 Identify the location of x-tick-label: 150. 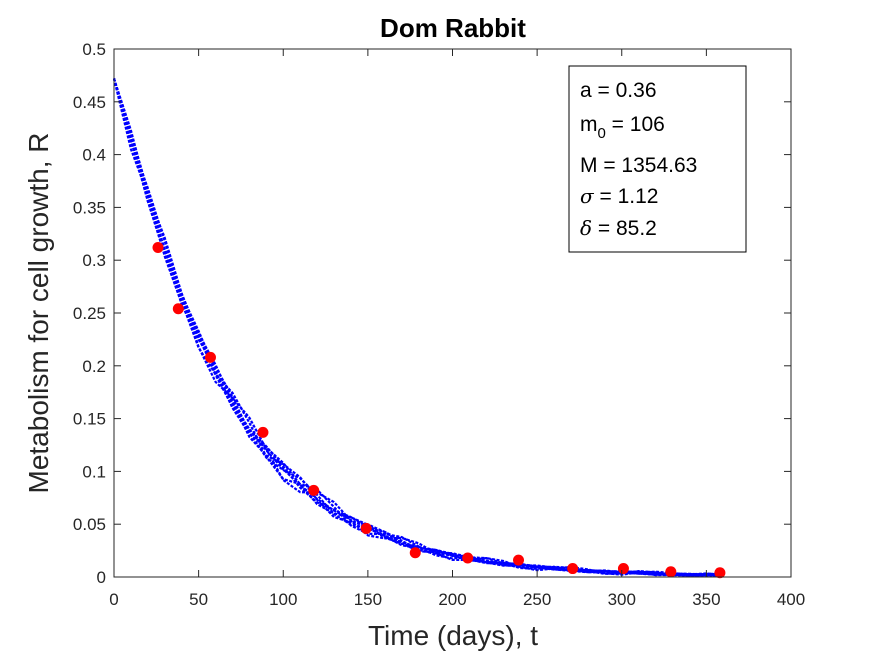
(368, 599).